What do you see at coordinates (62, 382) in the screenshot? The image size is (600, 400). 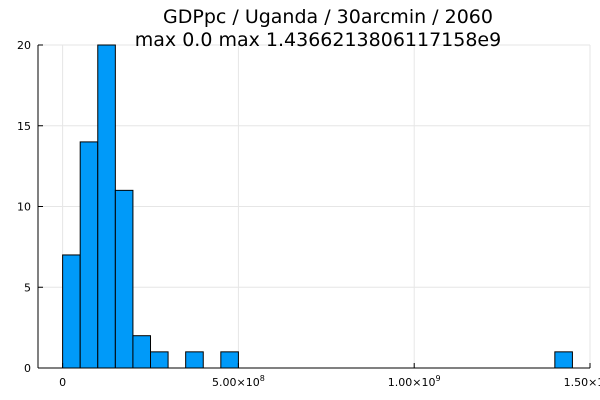 I see `x-tick-label-0: 0` at bounding box center [62, 382].